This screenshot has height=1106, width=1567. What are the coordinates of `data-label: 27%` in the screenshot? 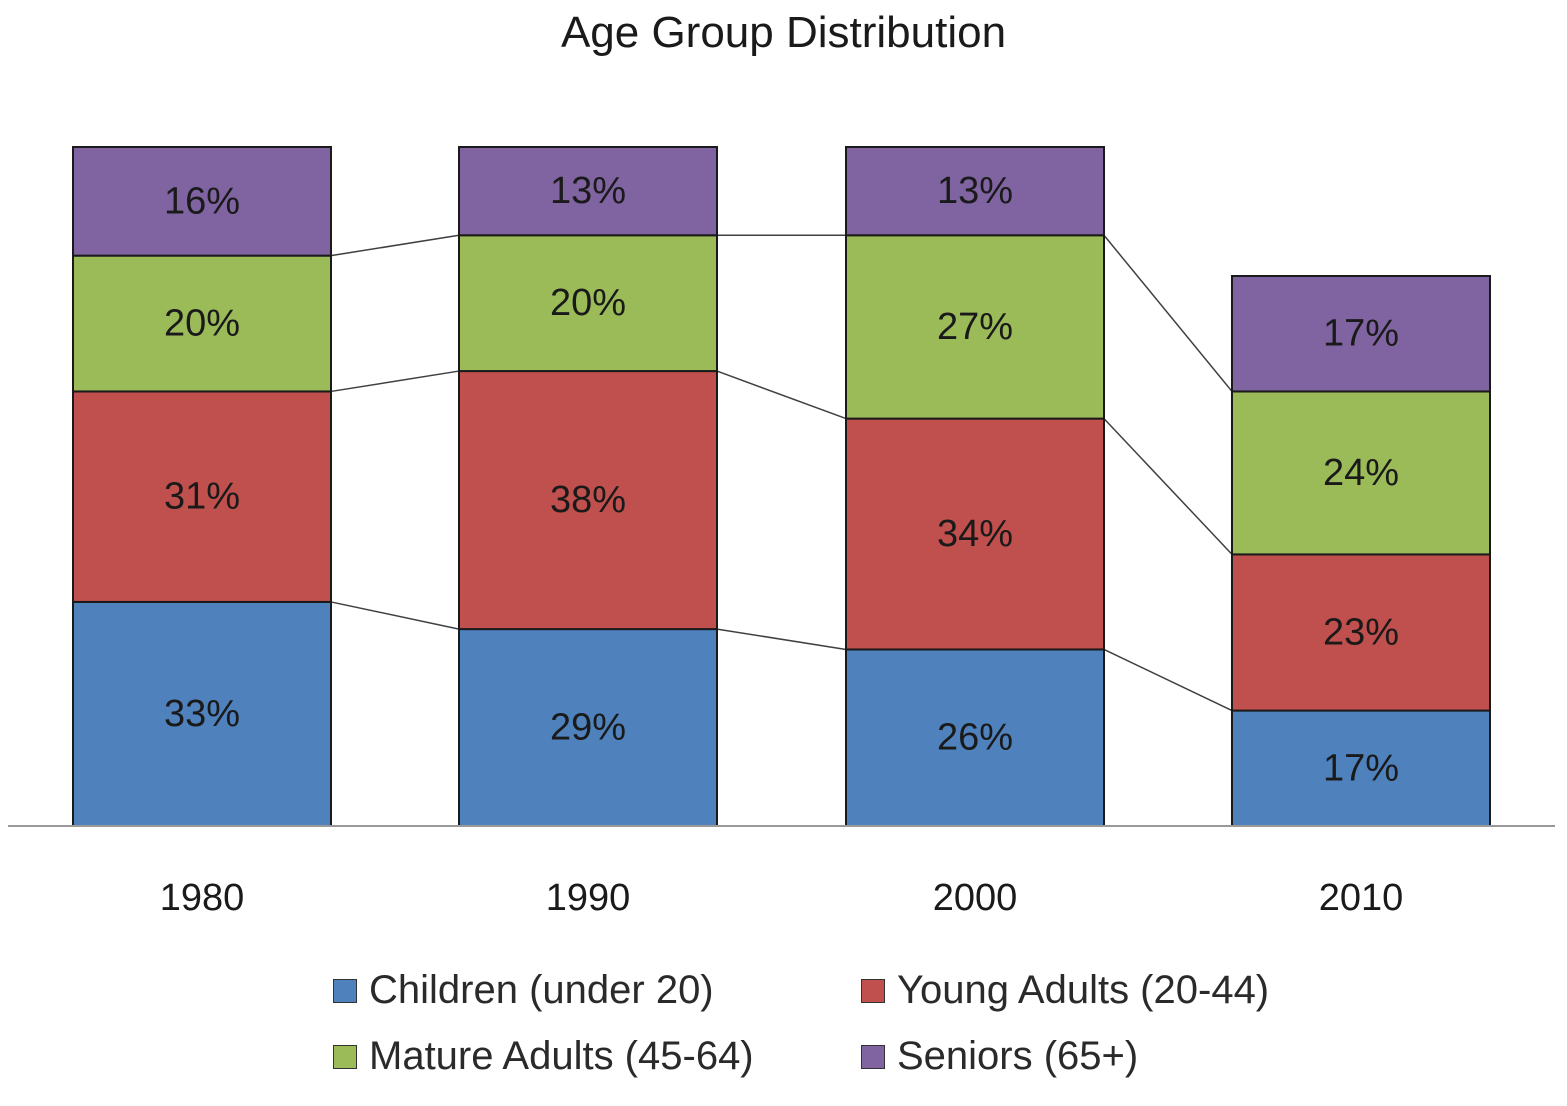 It's located at (975, 327).